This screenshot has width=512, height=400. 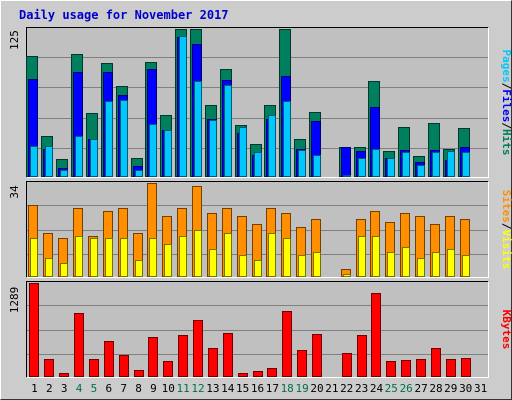 I want to click on x-tick-label: 26, so click(x=406, y=388).